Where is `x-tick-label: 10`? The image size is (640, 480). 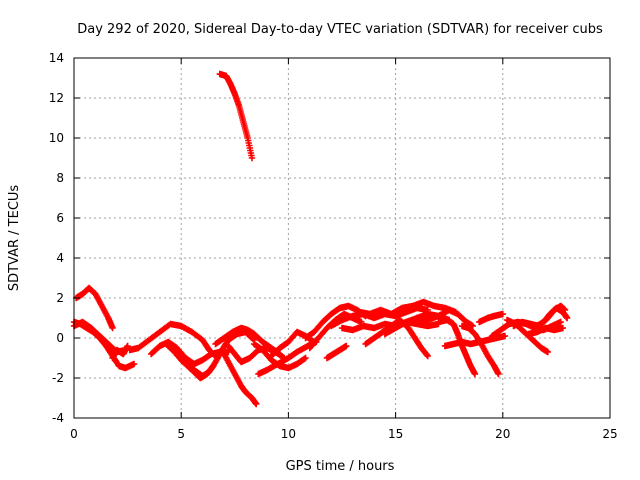 x-tick-label: 10 is located at coordinates (288, 434).